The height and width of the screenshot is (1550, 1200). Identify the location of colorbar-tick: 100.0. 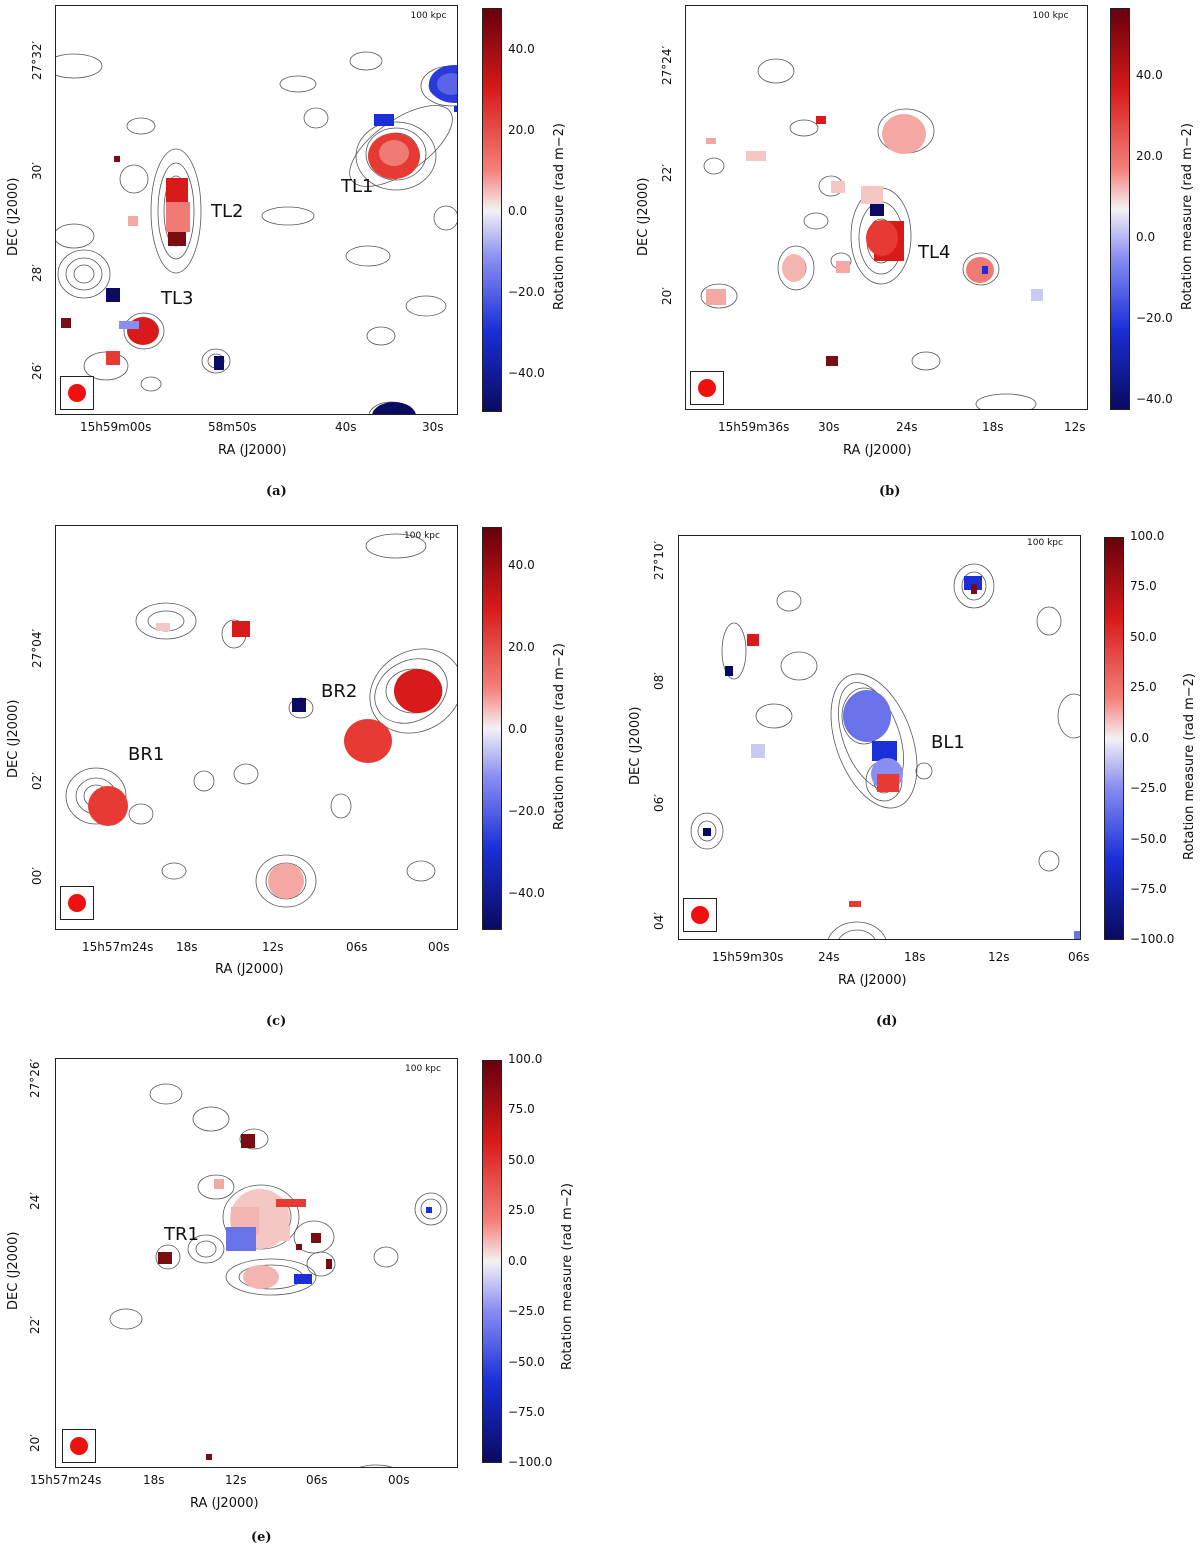
(1147, 536).